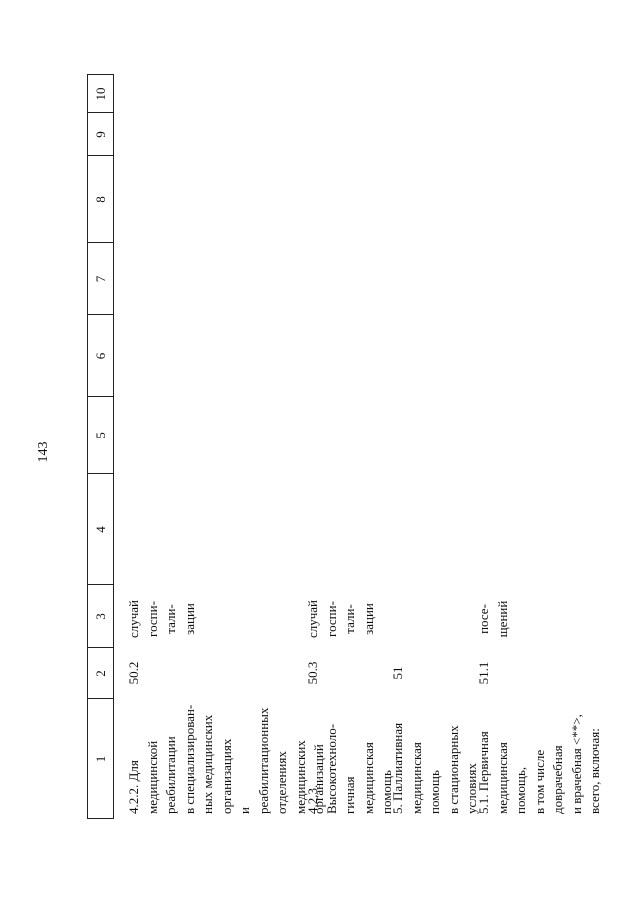 The height and width of the screenshot is (905, 640). I want to click on table-row-code: 51.1, so click(483, 673).